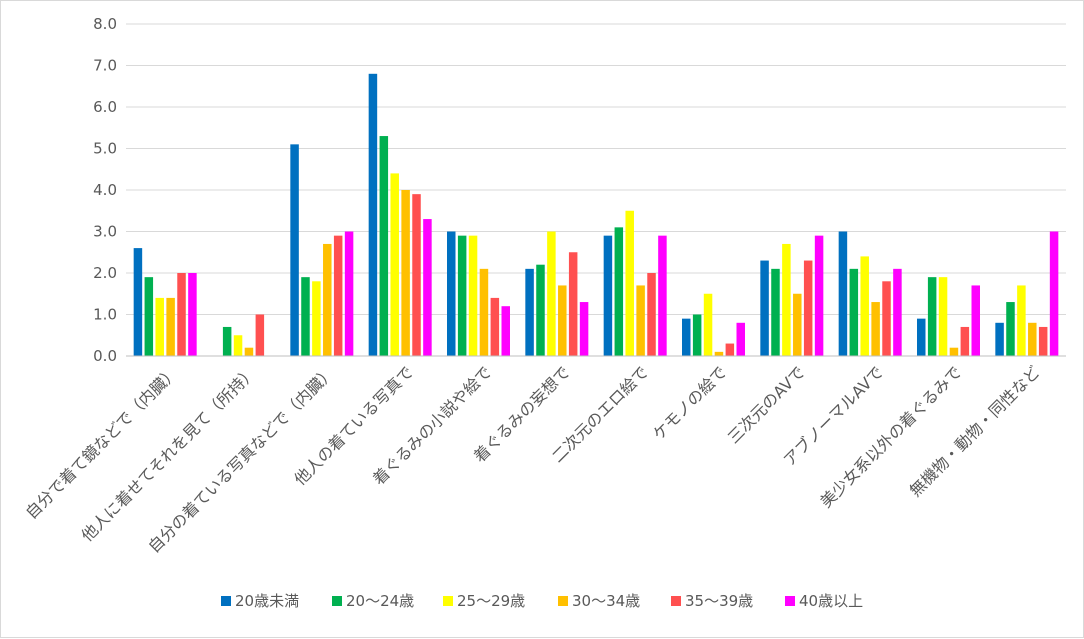  Describe the element at coordinates (606, 601) in the screenshot. I see `legend-label: 30～34歳` at that location.